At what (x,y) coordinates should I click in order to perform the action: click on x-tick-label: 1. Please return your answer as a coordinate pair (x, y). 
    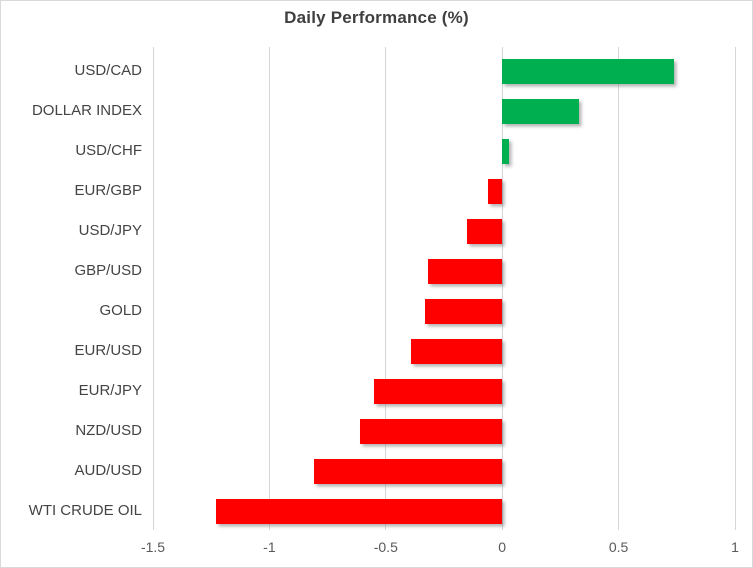
    Looking at the image, I should click on (735, 547).